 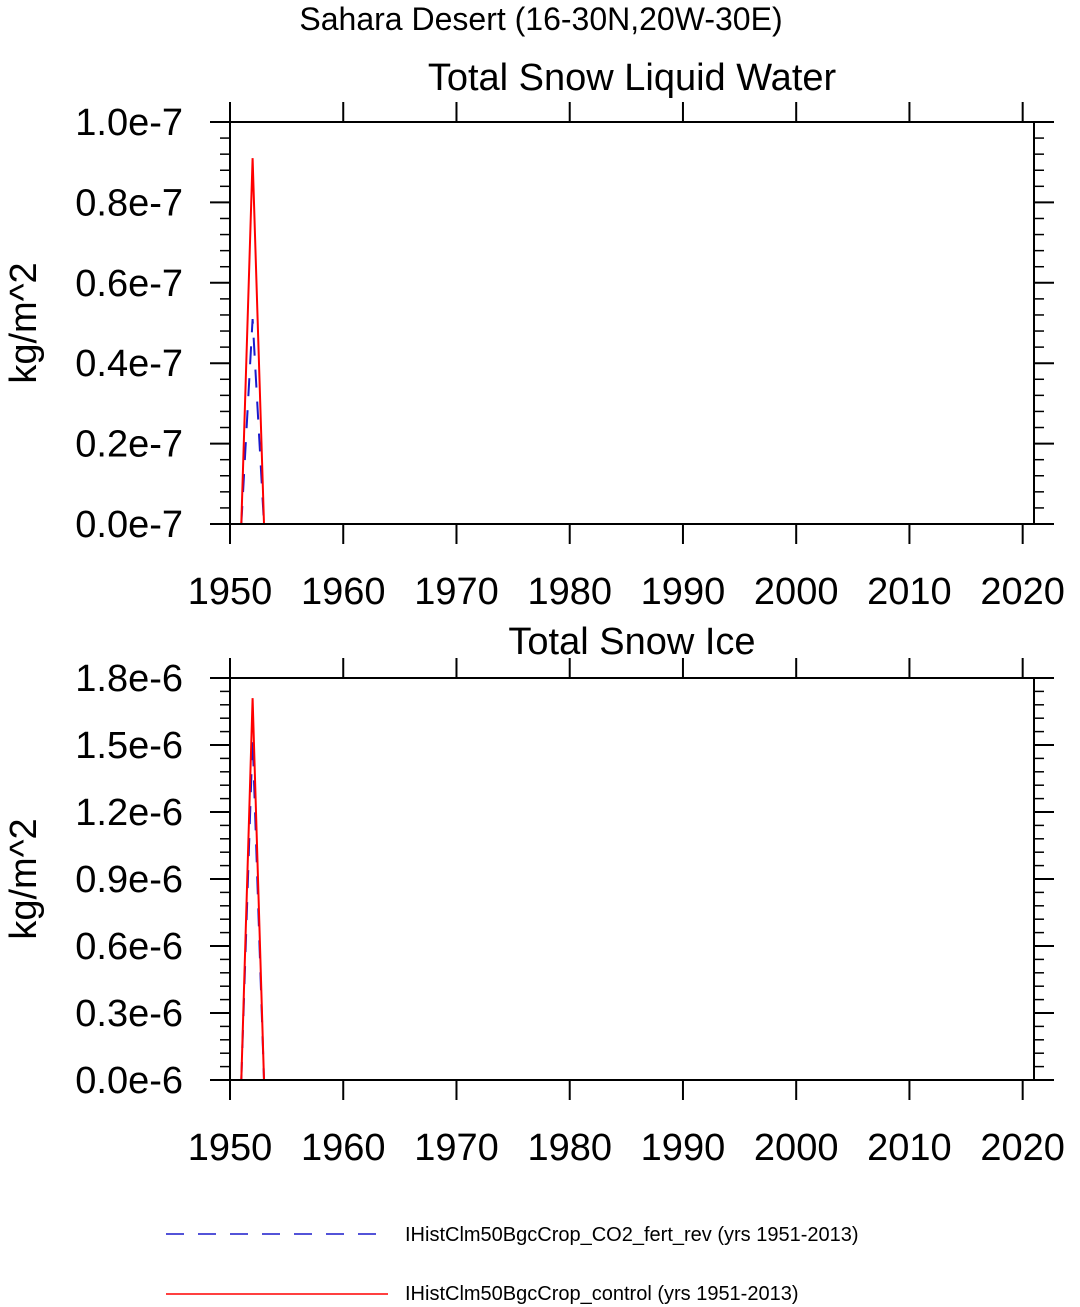 What do you see at coordinates (129, 746) in the screenshot?
I see `y-tick-label: 1.5e-6` at bounding box center [129, 746].